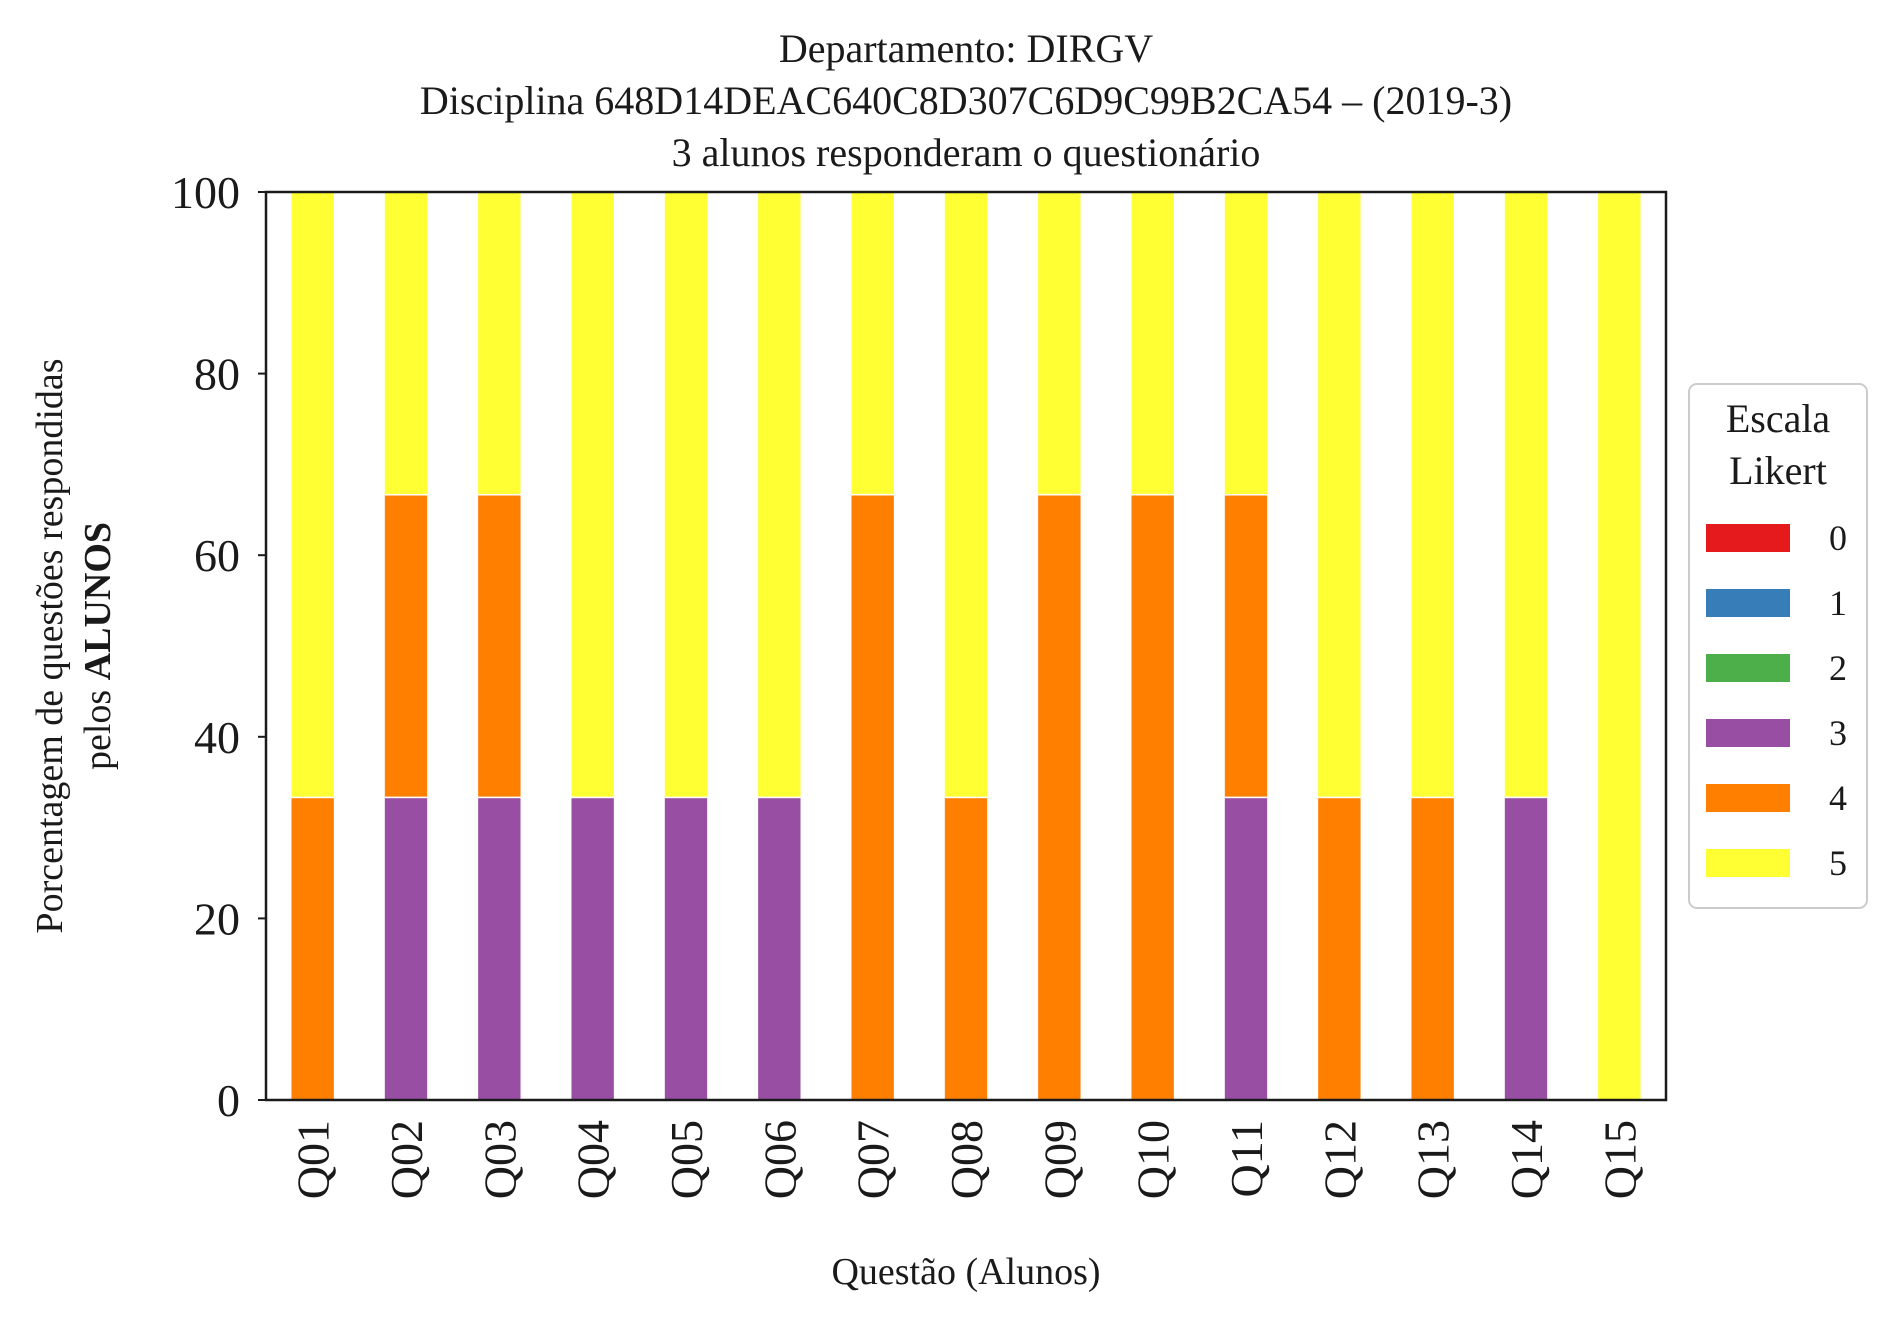 The width and height of the screenshot is (1892, 1328). I want to click on legend-frame, so click(1778, 646).